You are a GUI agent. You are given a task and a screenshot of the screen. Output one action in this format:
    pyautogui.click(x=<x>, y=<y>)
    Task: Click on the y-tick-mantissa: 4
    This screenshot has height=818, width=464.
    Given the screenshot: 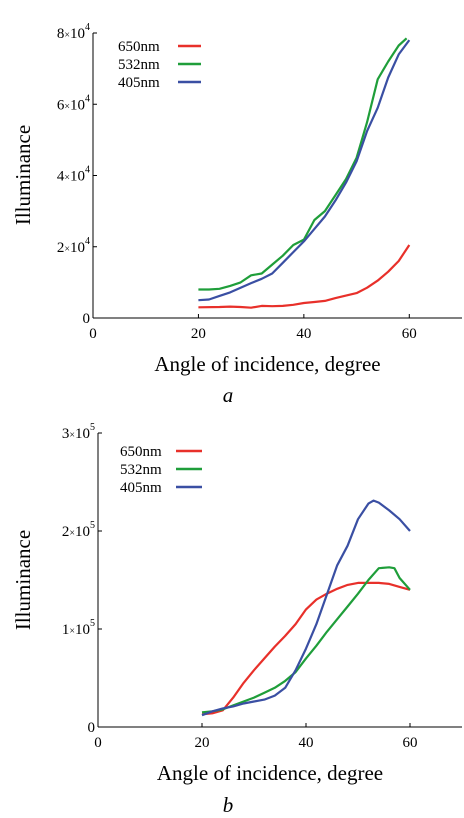 What is the action you would take?
    pyautogui.click(x=61, y=177)
    